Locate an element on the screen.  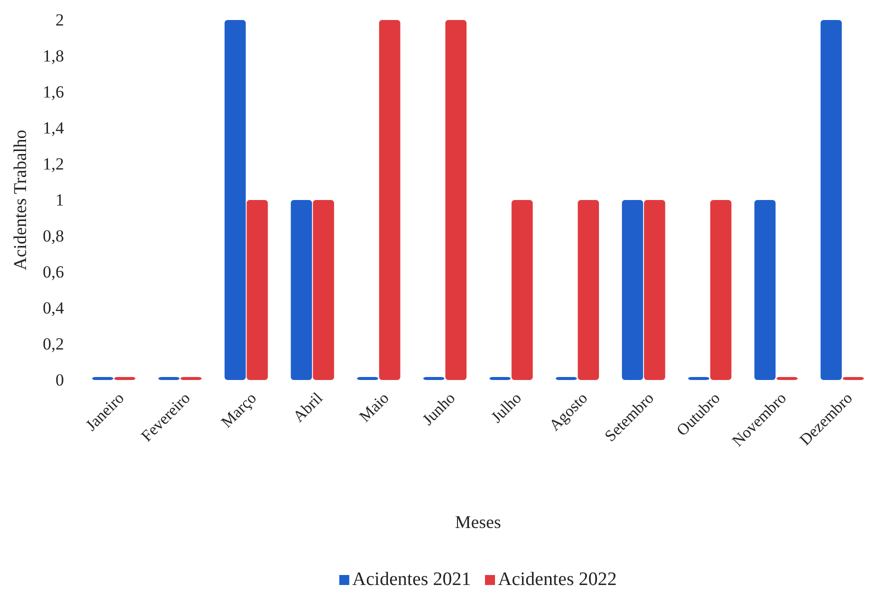
y-tick-label: 1,4 is located at coordinates (53, 128).